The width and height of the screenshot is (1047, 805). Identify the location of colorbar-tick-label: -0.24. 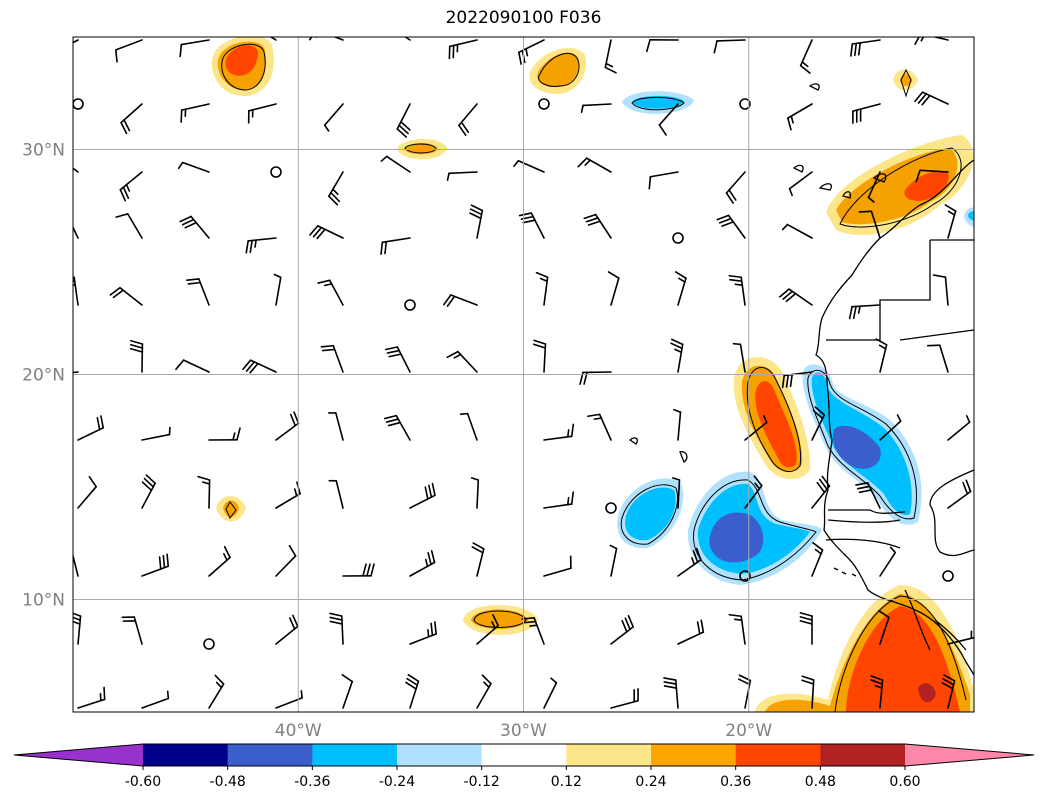
(397, 782).